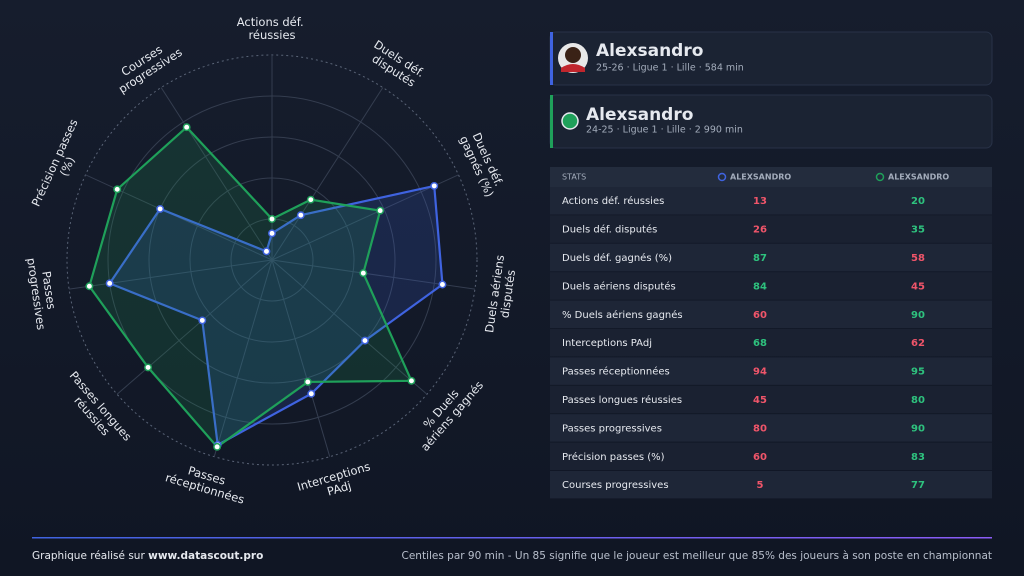  Describe the element at coordinates (613, 457) in the screenshot. I see `row-label: Précision passes (%)` at that location.